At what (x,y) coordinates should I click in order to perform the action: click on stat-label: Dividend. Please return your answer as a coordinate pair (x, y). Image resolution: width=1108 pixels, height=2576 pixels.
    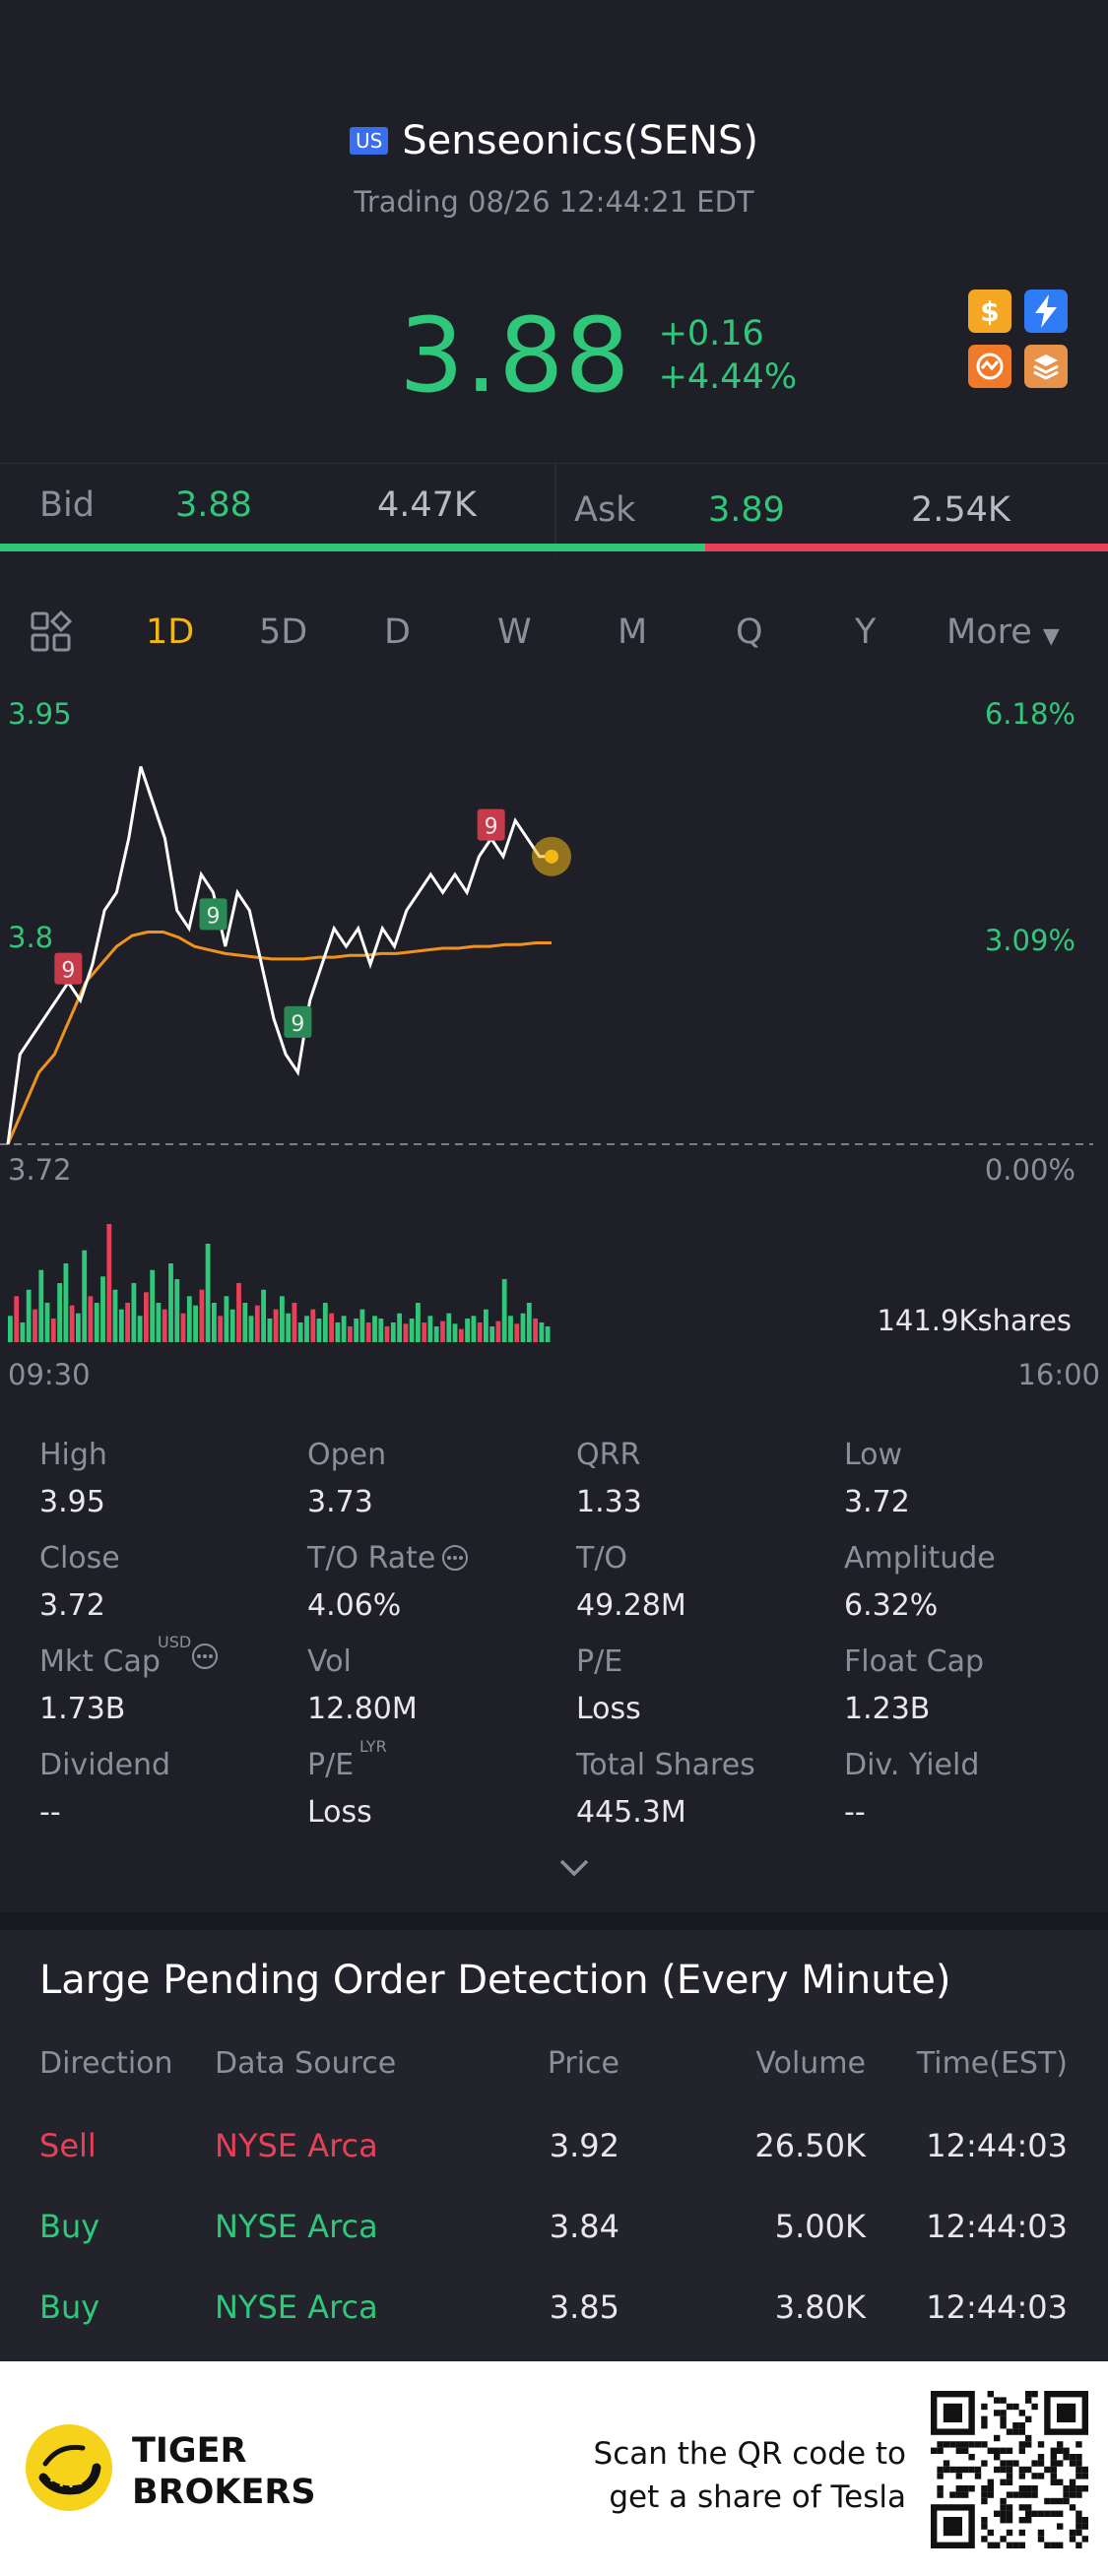
    Looking at the image, I should click on (105, 1765).